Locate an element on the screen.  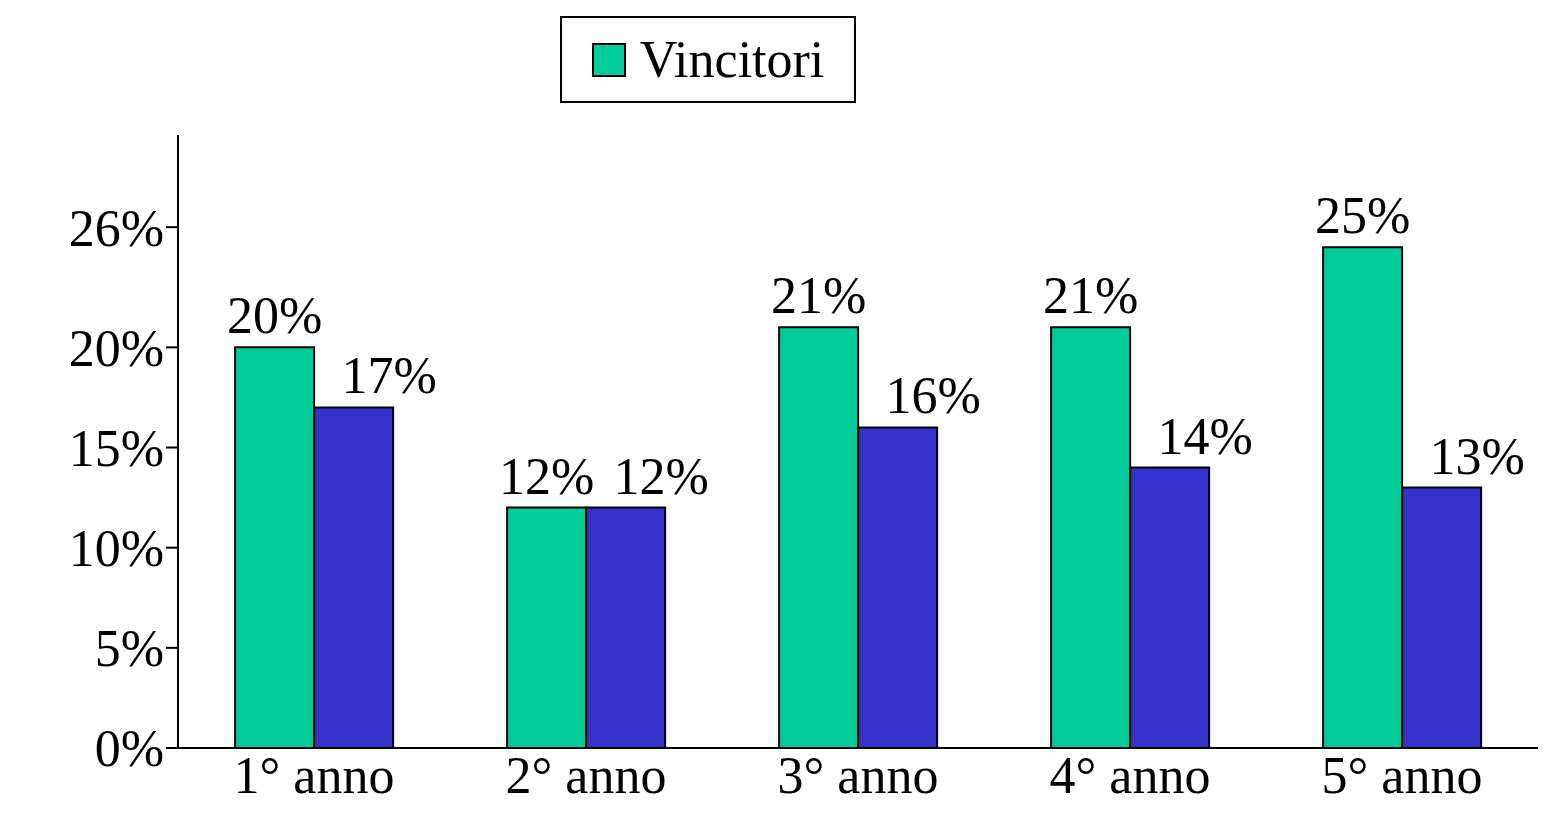
y-tick-label: 10% is located at coordinates (116, 549).